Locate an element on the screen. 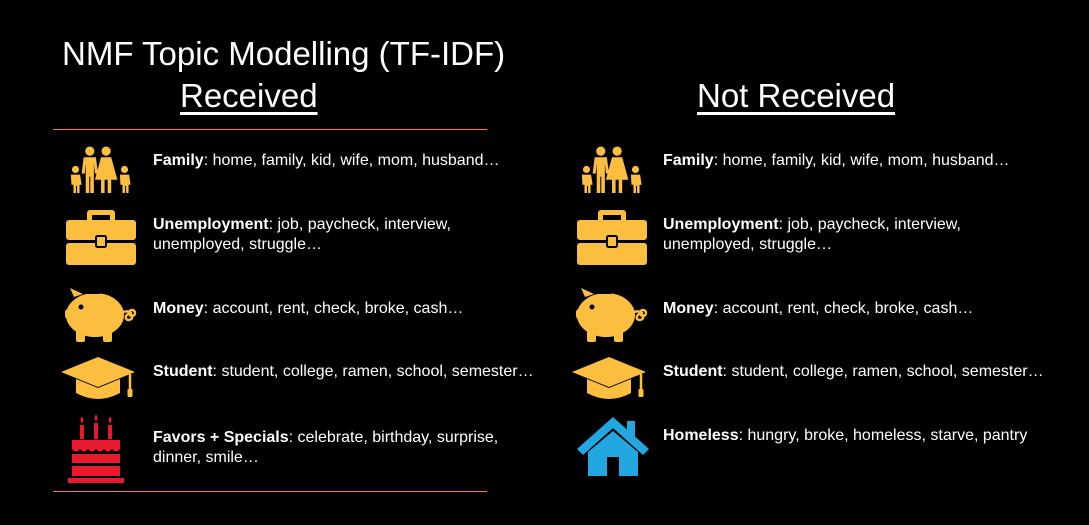 This screenshot has height=525, width=1089. topic-label: Homeless is located at coordinates (701, 435).